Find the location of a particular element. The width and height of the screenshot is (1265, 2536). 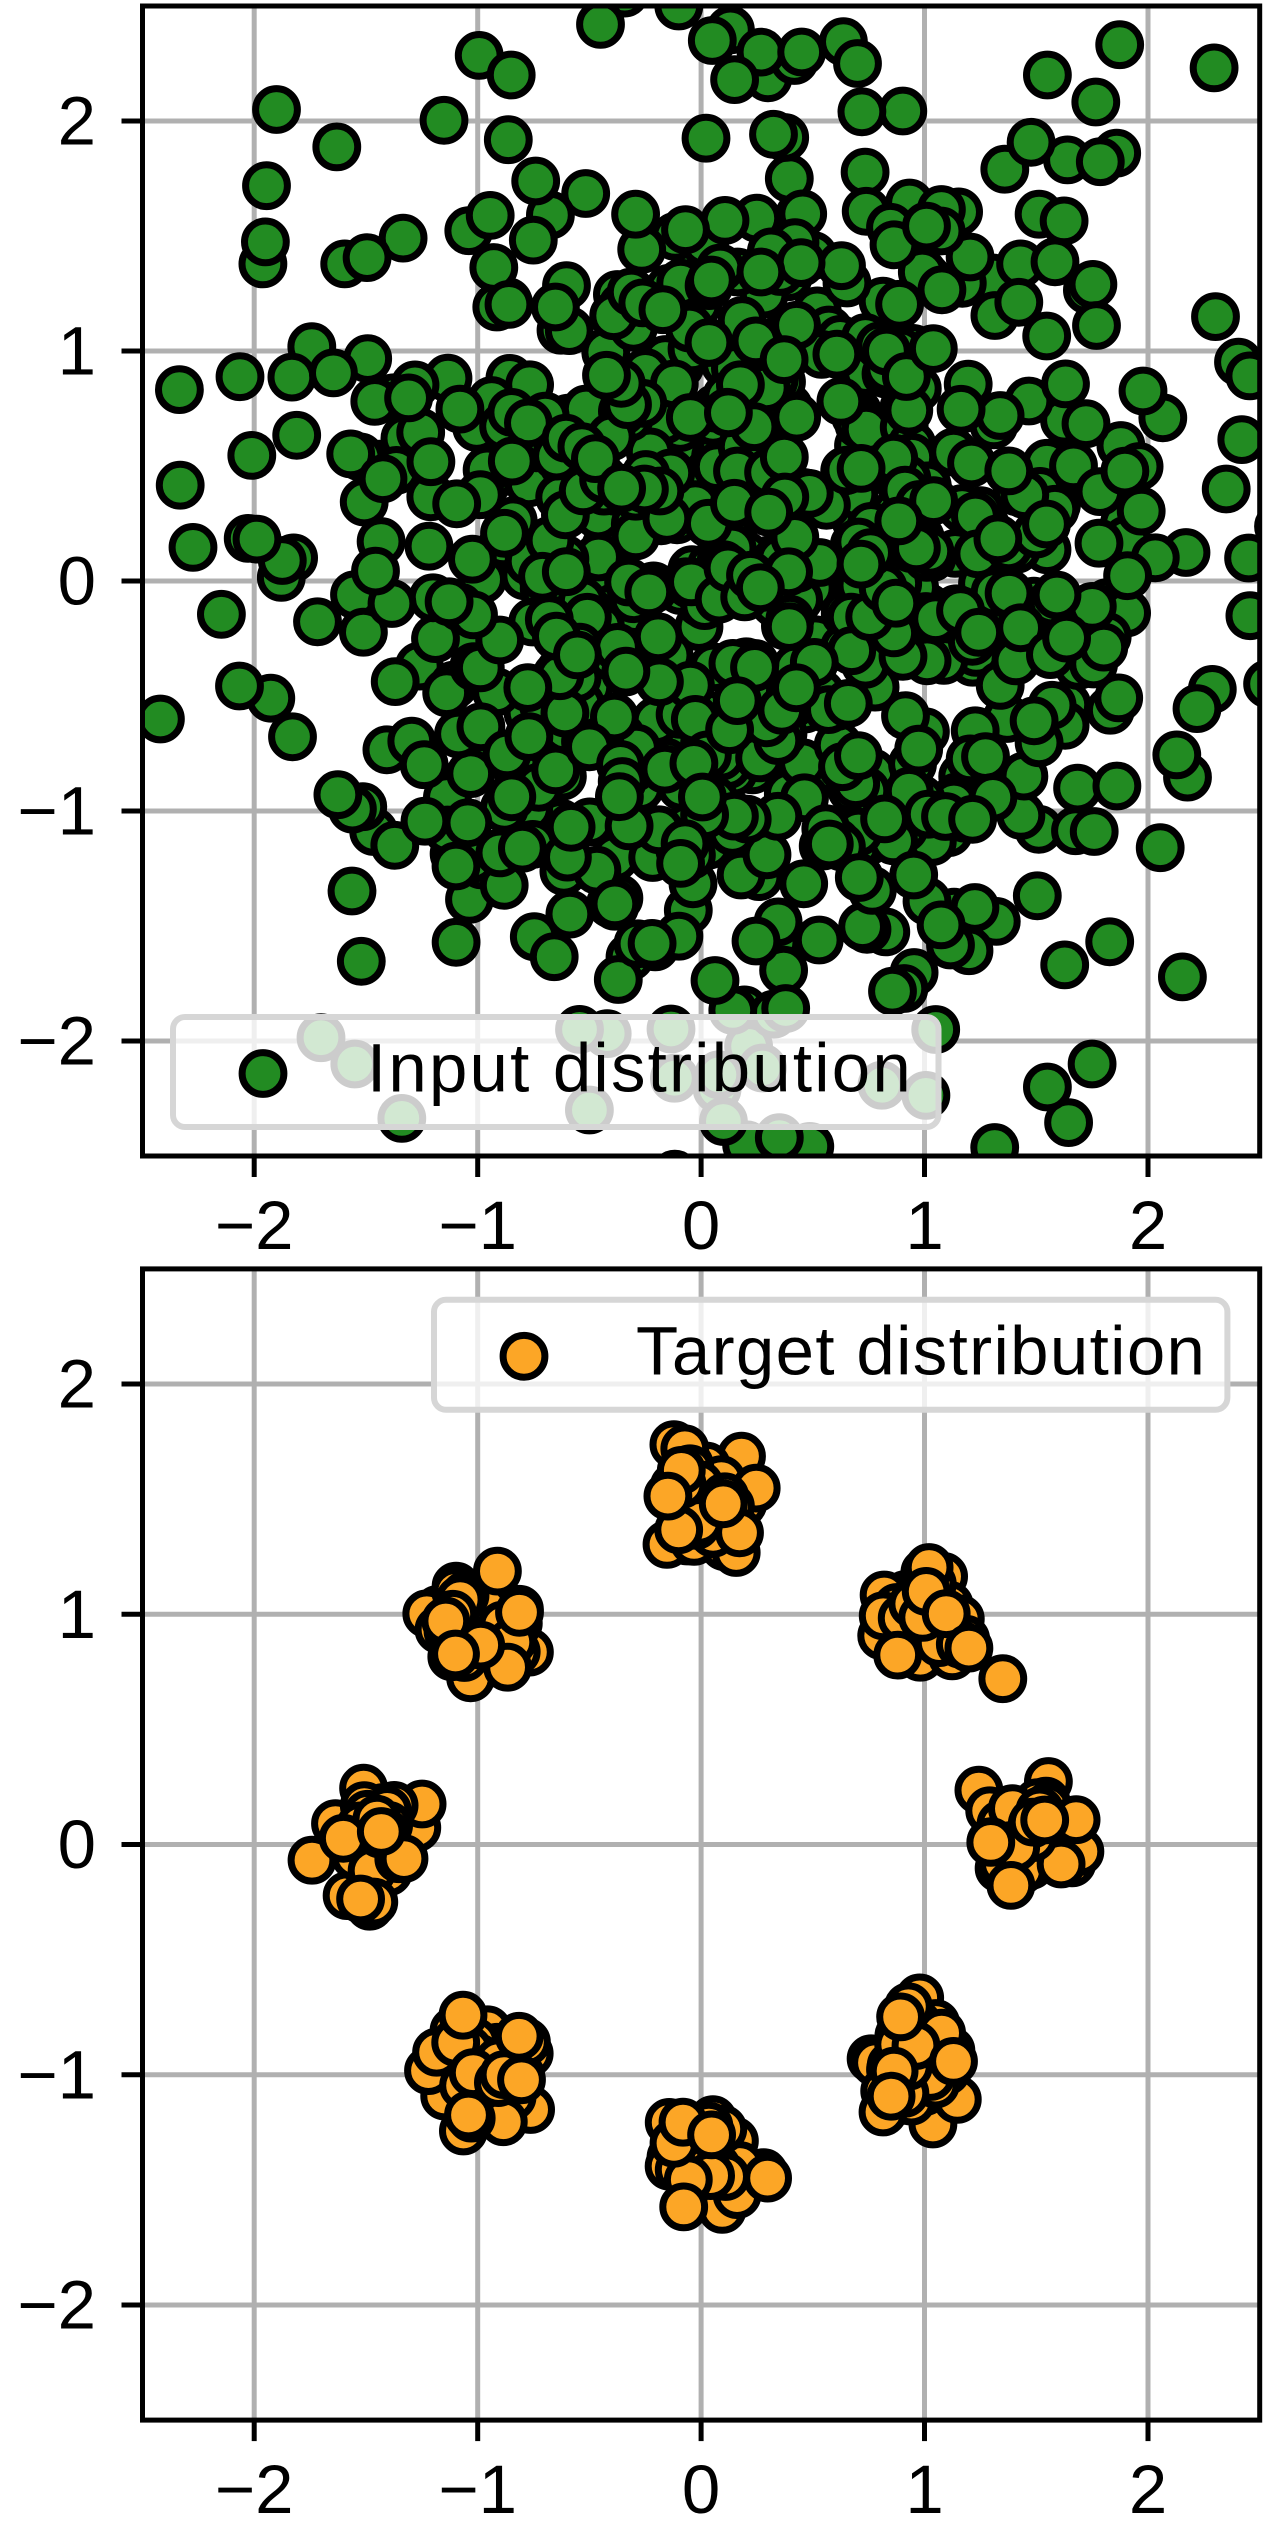

svg-text: Input distribution is located at coordinates (640, 1068).